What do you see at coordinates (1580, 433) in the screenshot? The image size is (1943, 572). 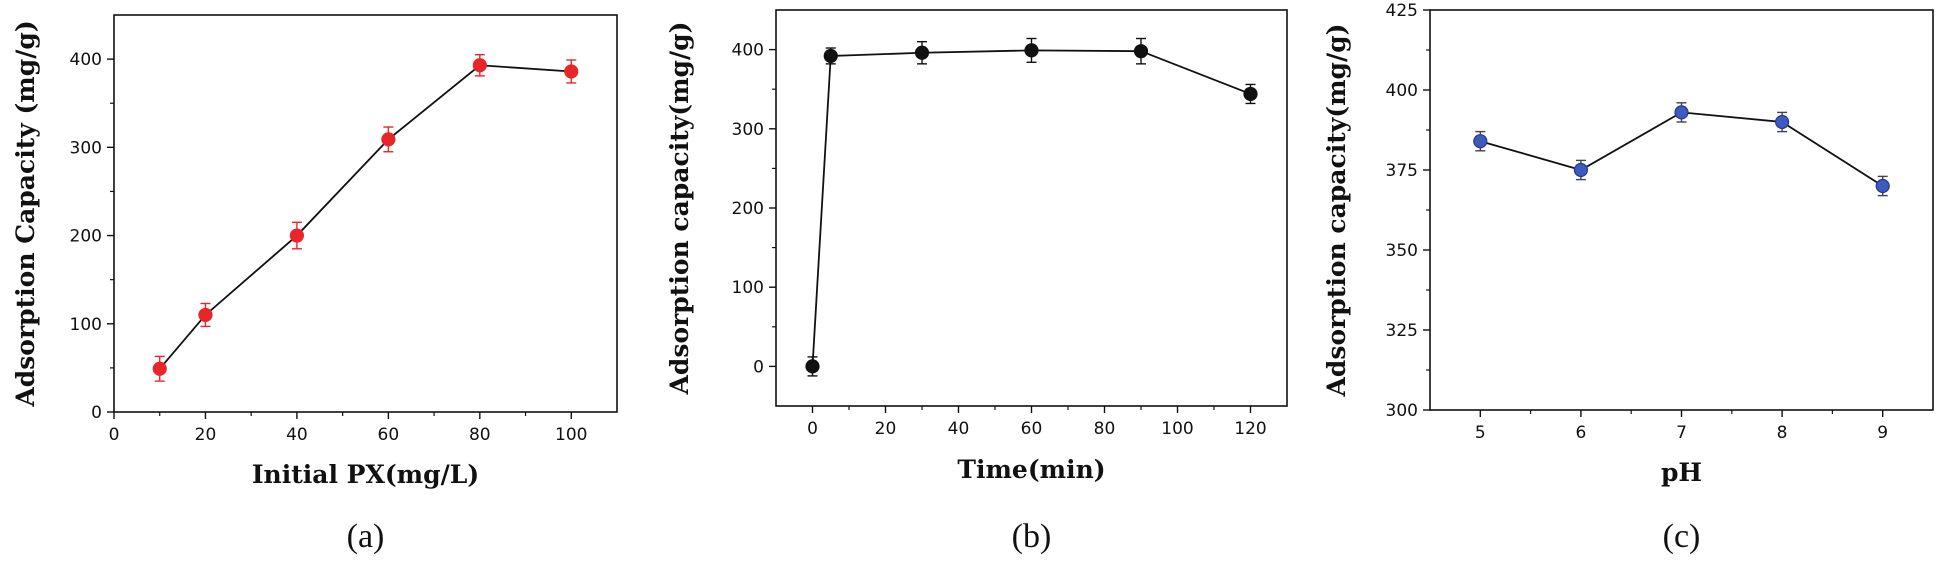 I see `x-tick-label: 6` at bounding box center [1580, 433].